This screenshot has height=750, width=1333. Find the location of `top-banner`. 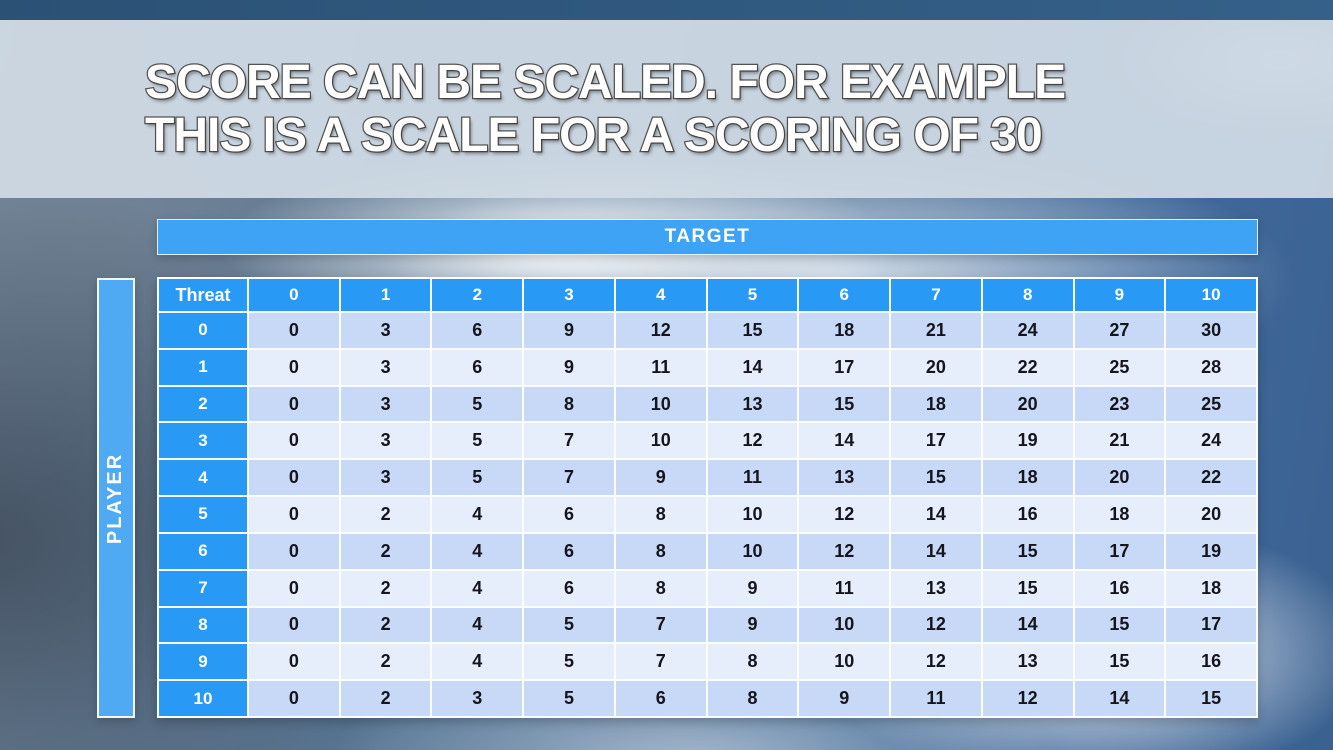

top-banner is located at coordinates (666, 10).